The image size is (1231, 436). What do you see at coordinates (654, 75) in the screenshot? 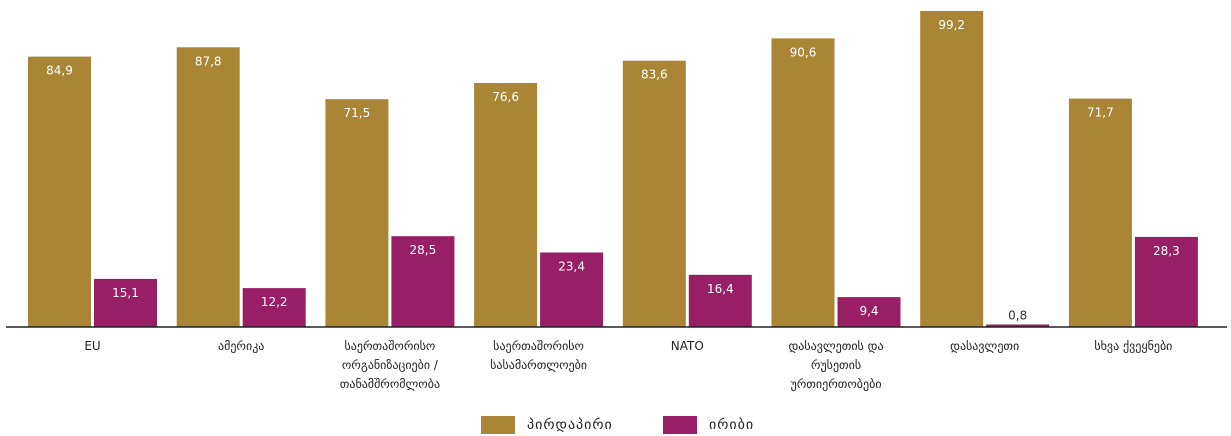
I see `value-label-direct-4: 83,6` at bounding box center [654, 75].